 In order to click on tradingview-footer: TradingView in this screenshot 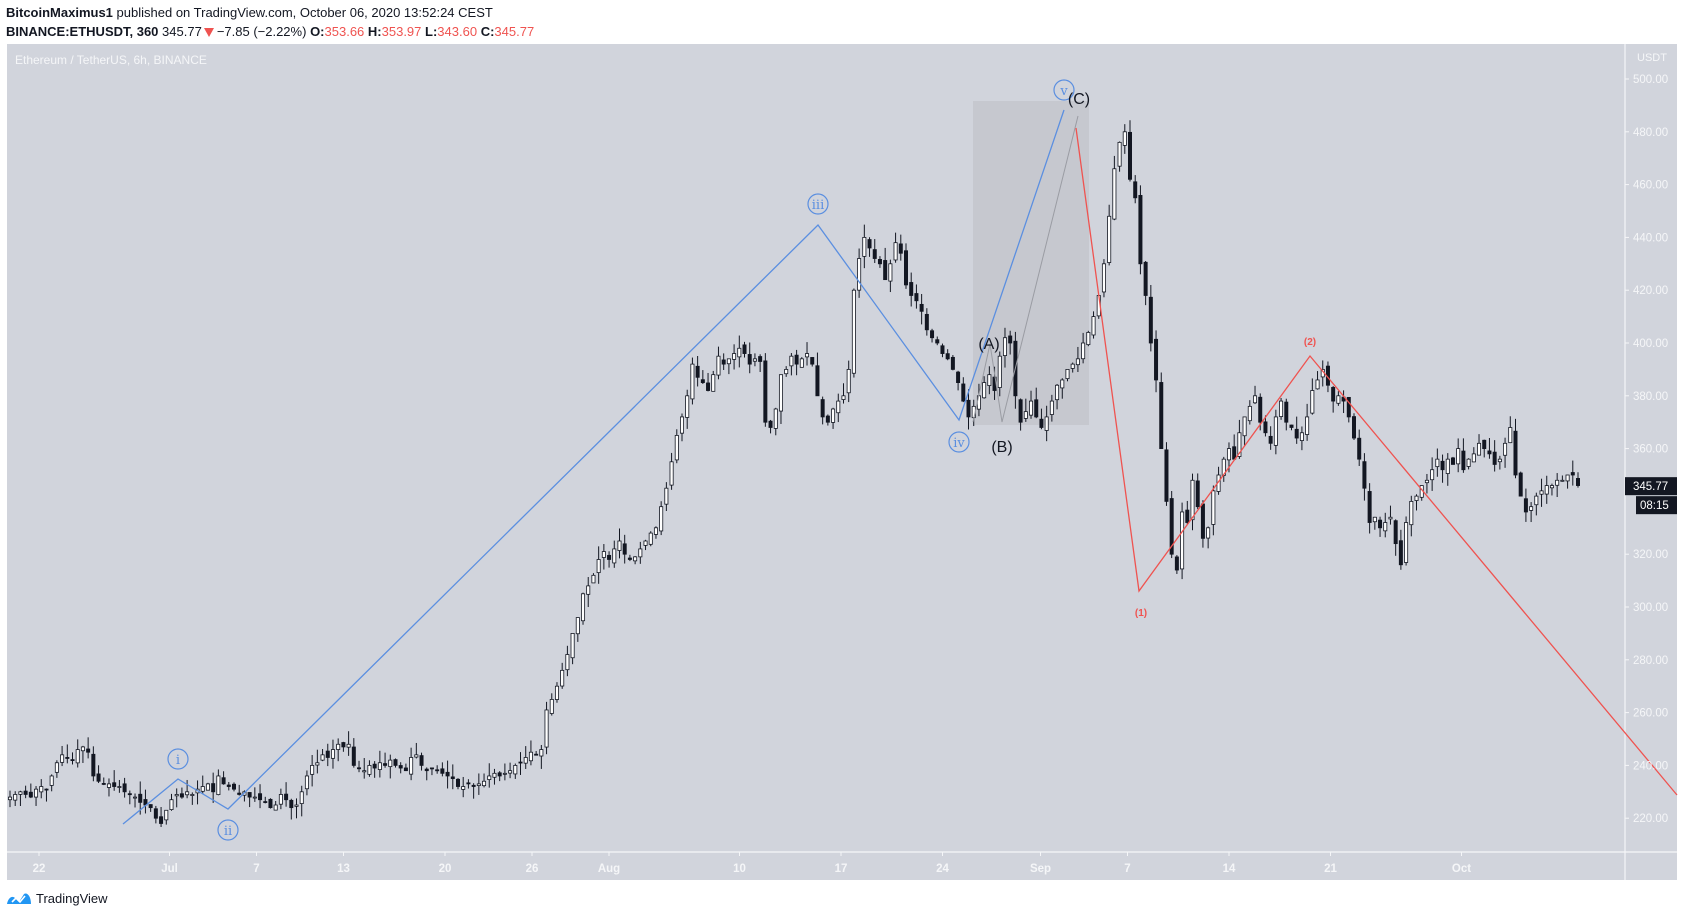, I will do `click(57, 898)`.